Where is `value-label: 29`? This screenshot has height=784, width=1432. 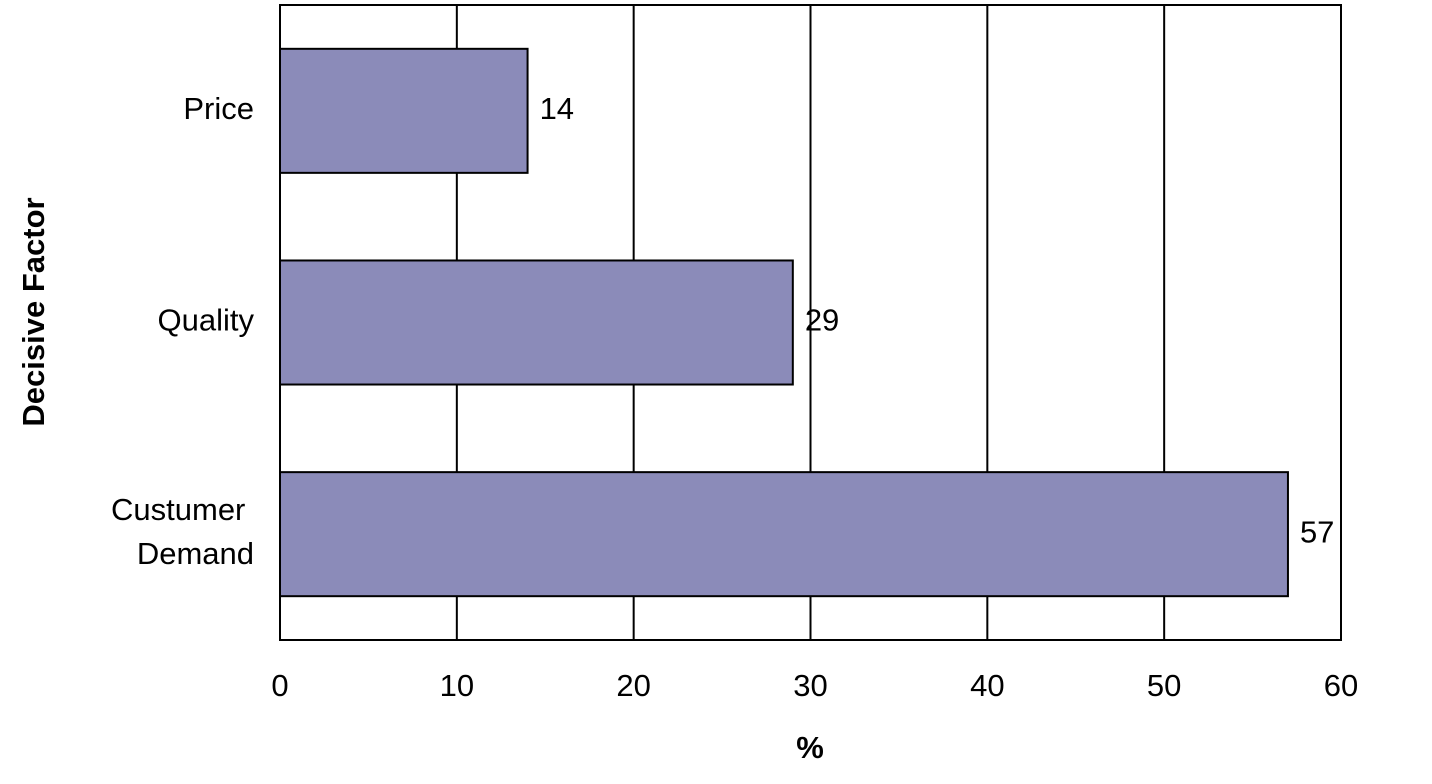
value-label: 29 is located at coordinates (822, 320).